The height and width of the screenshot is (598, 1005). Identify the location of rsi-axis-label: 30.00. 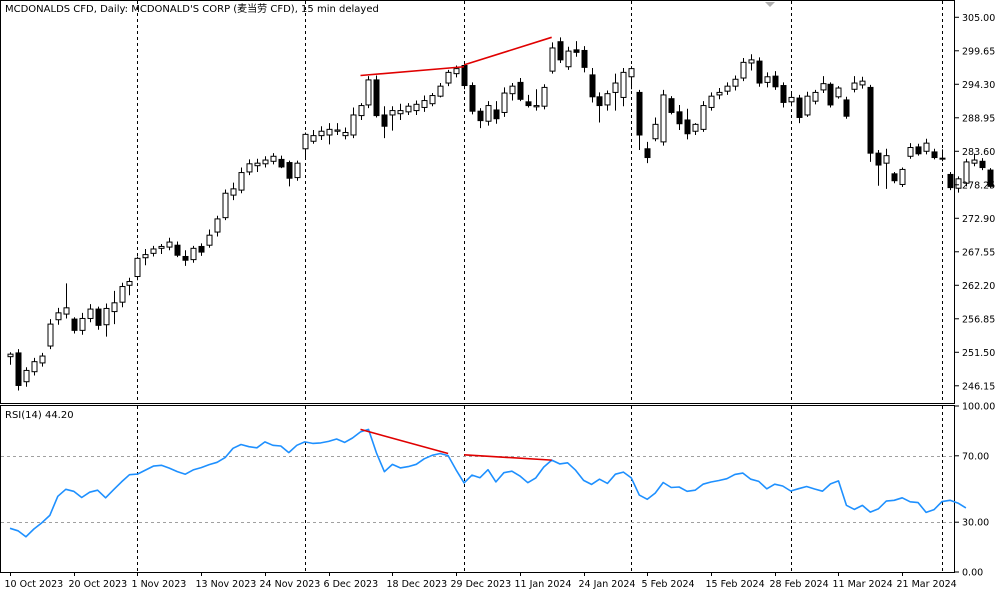
(975, 523).